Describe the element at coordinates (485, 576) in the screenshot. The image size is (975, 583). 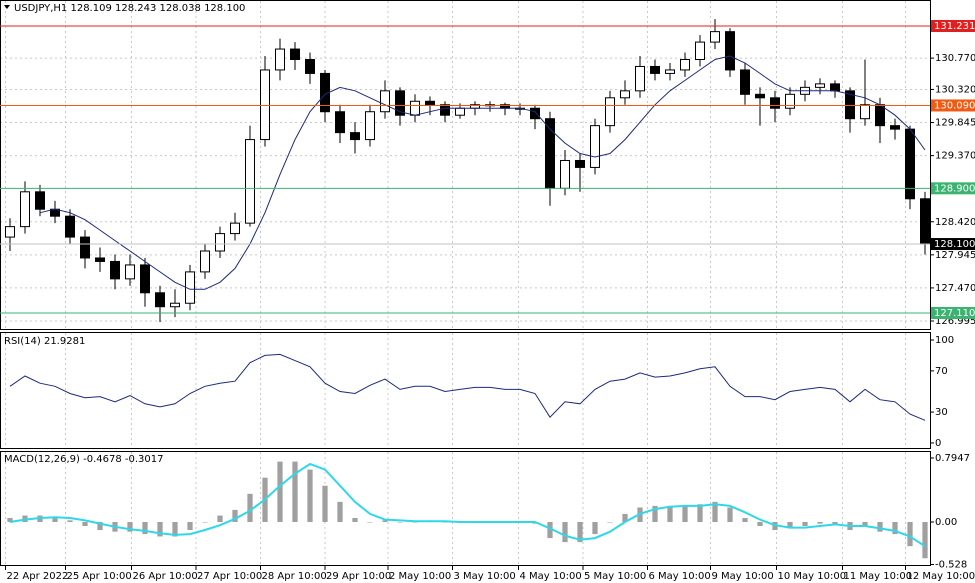
I see `x-tick-label: 3 May 10:00` at that location.